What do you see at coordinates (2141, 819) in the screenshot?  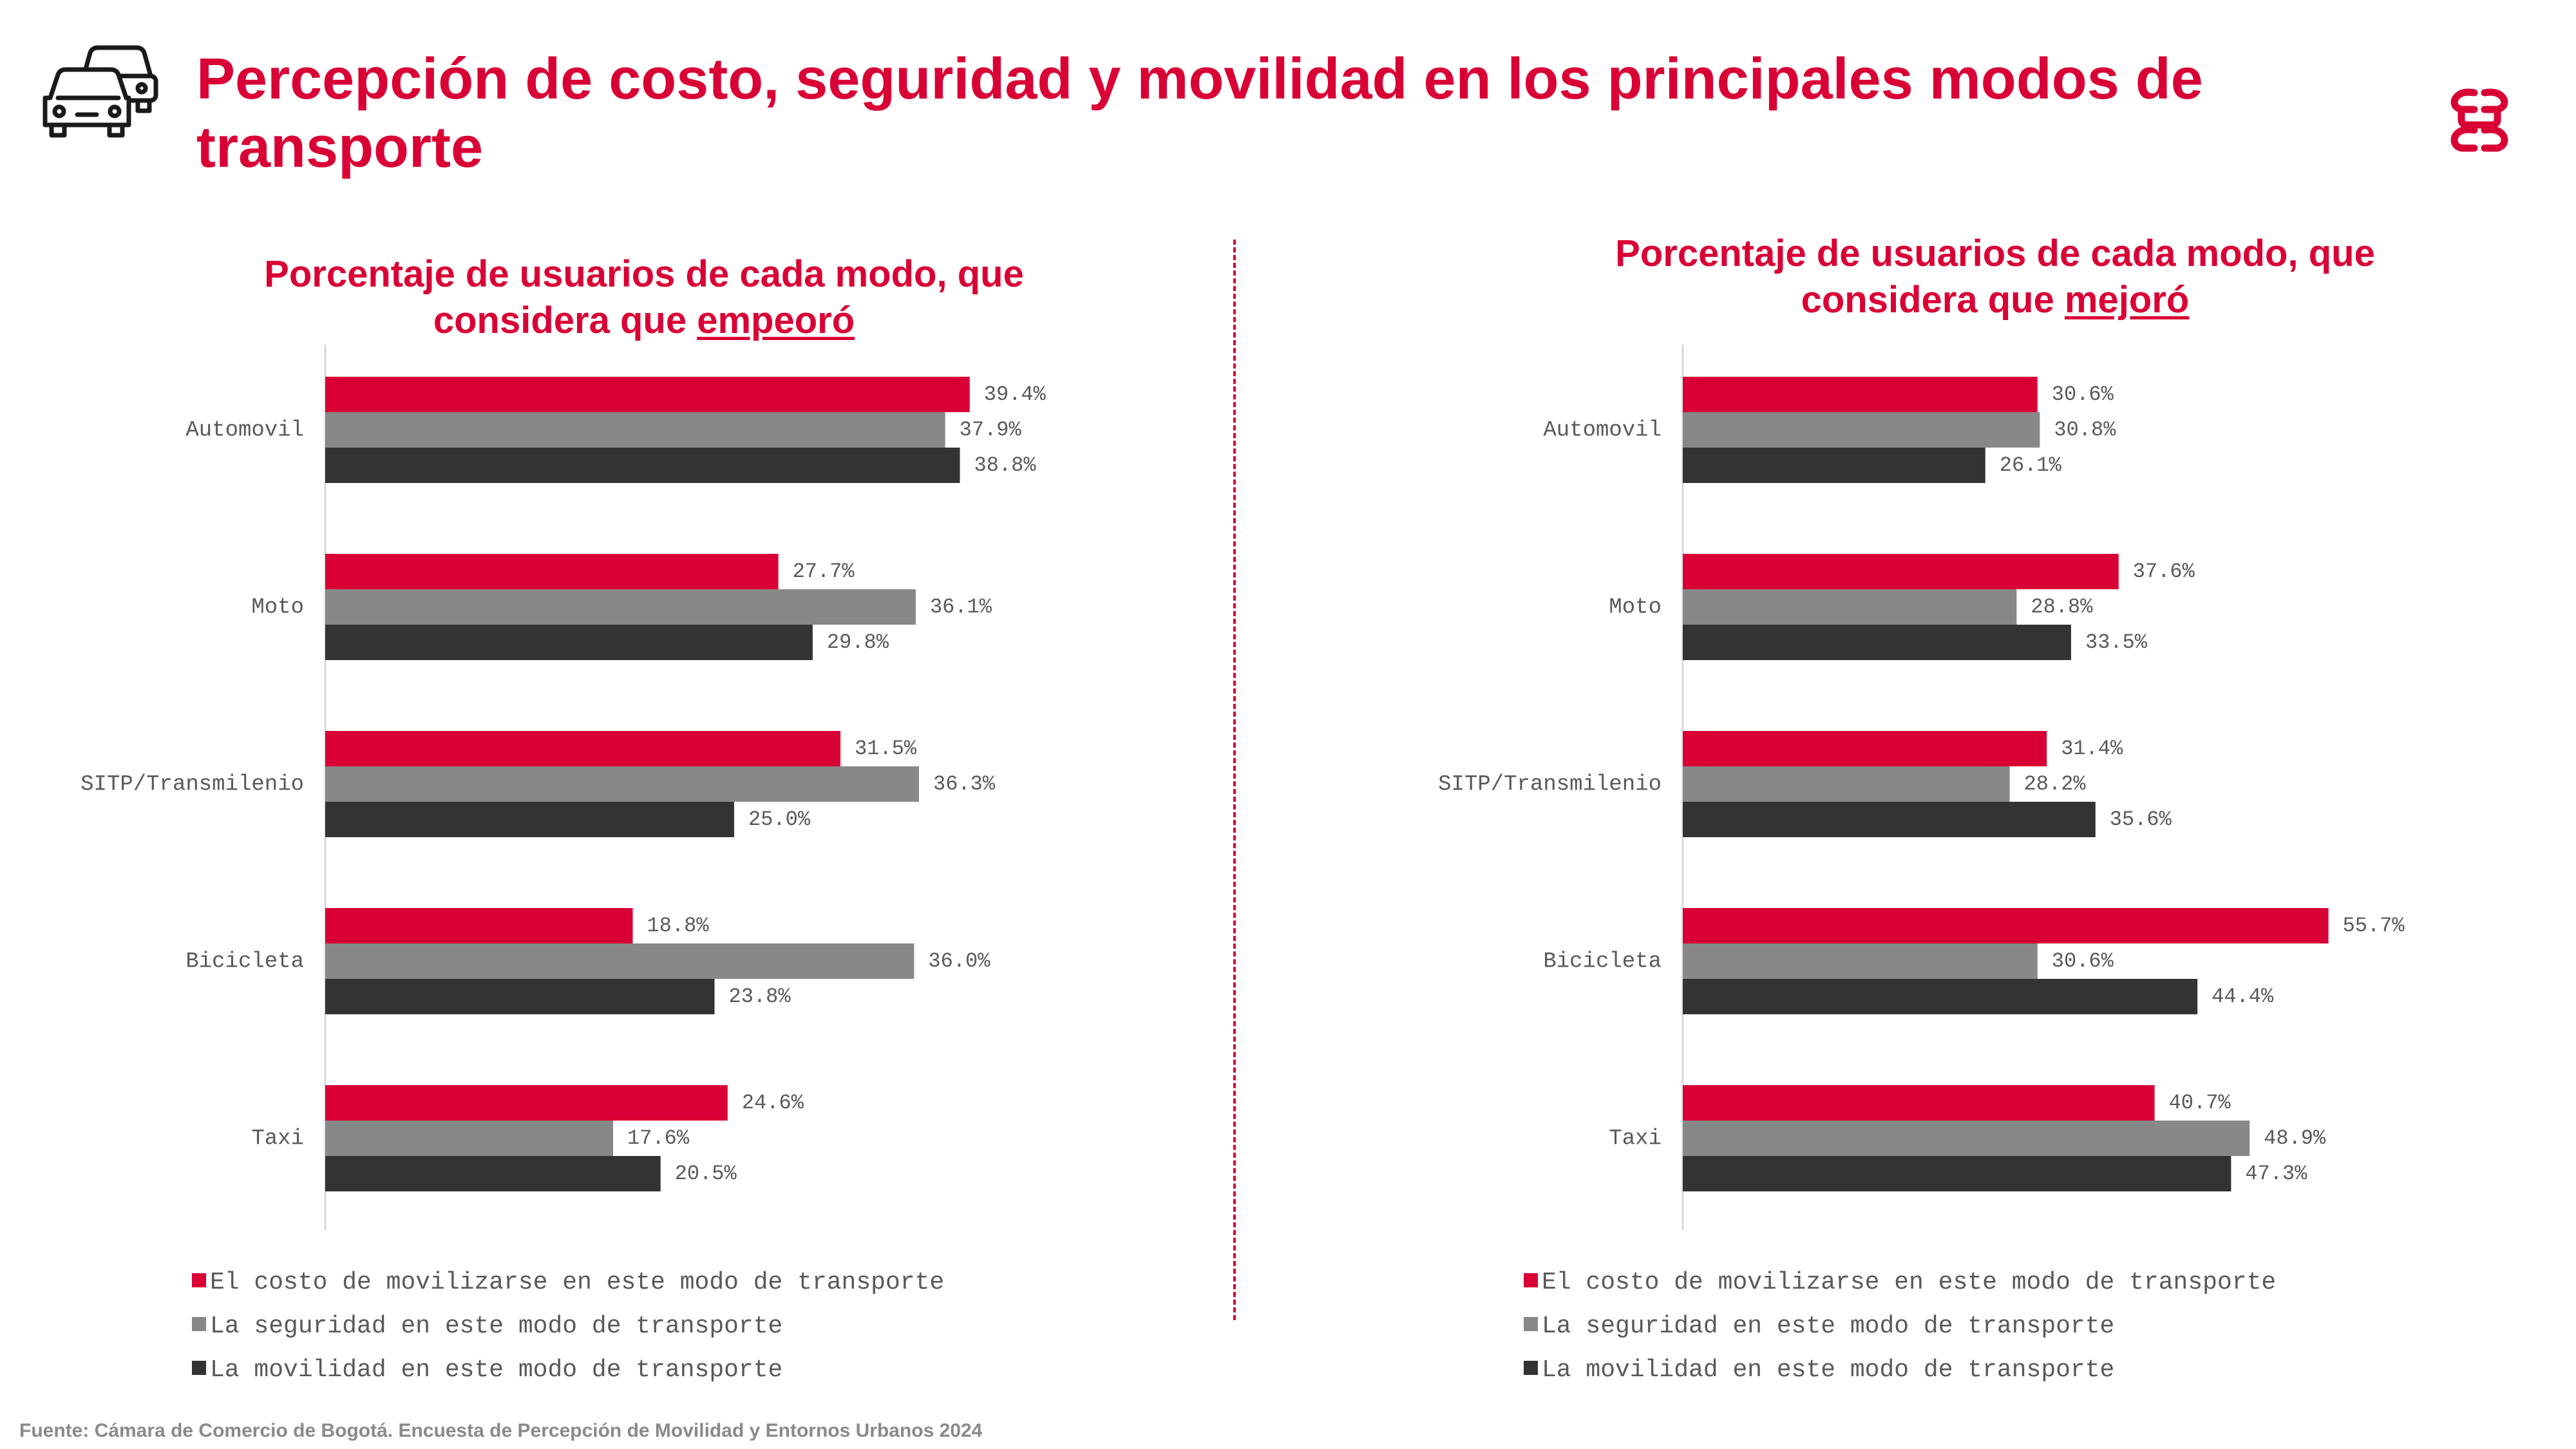 I see `data-label-mobility: 35.6%` at bounding box center [2141, 819].